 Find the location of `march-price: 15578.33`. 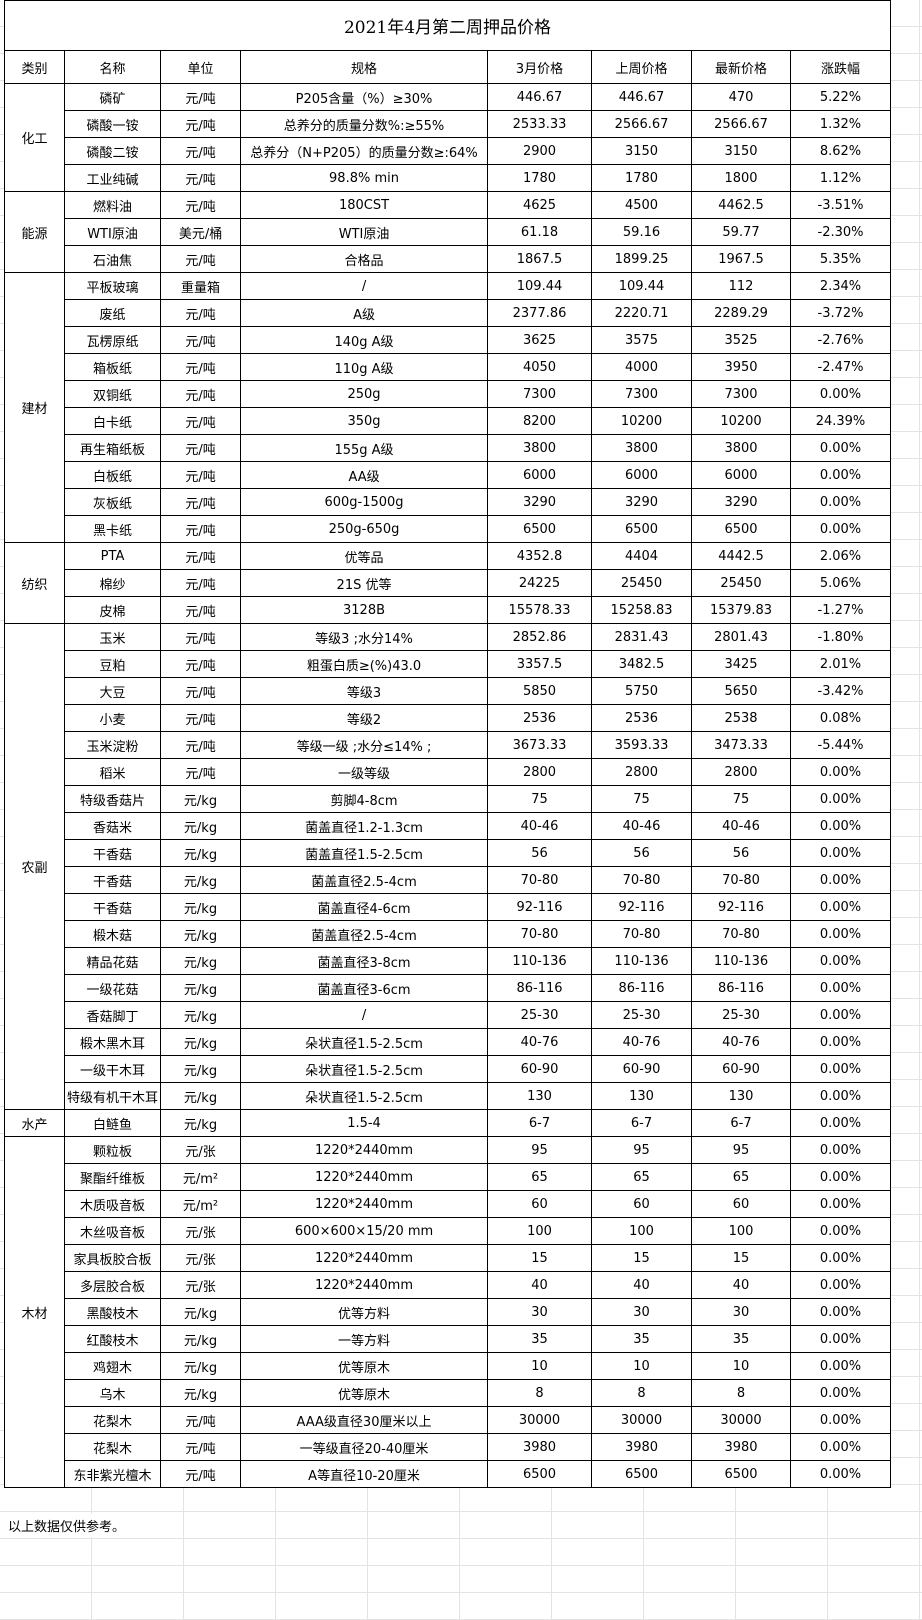

march-price: 15578.33 is located at coordinates (540, 610).